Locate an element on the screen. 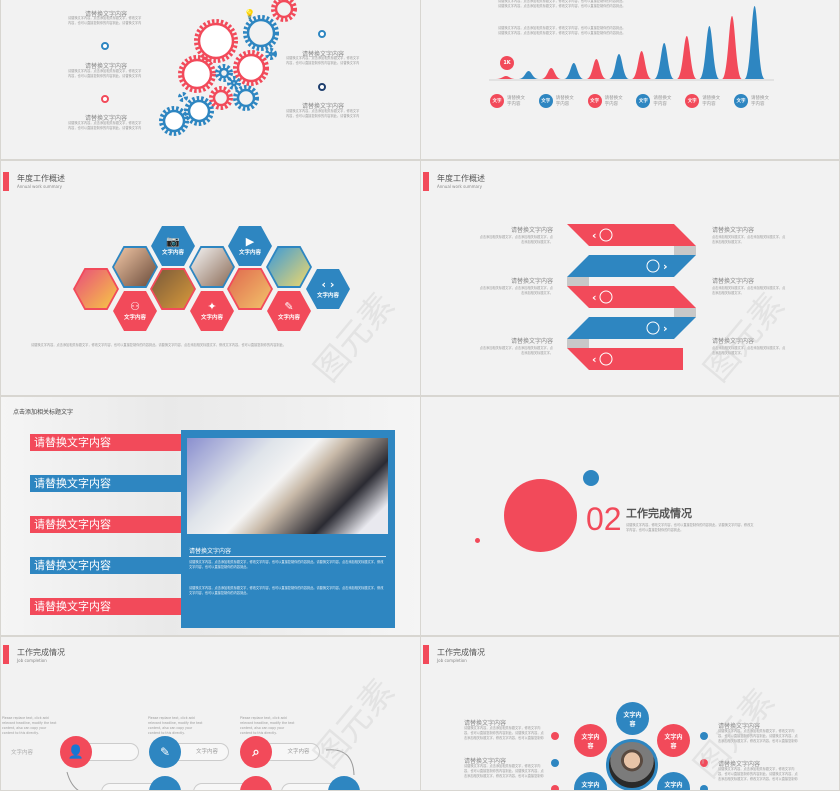  person-photo is located at coordinates (632, 764).